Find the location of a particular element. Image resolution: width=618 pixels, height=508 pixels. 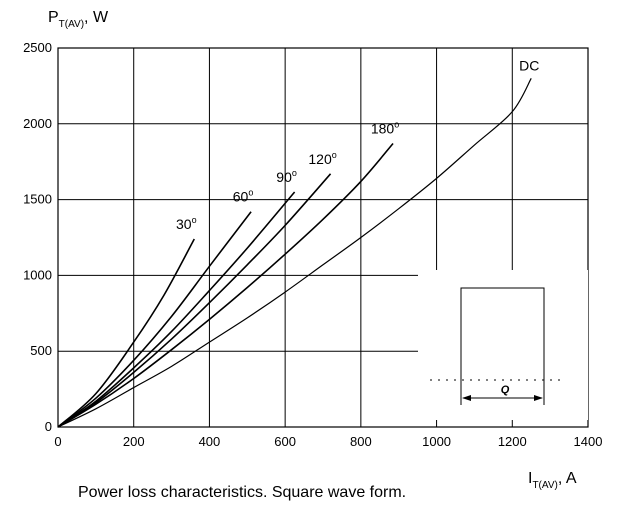

curve-30-deg is located at coordinates (126, 333).